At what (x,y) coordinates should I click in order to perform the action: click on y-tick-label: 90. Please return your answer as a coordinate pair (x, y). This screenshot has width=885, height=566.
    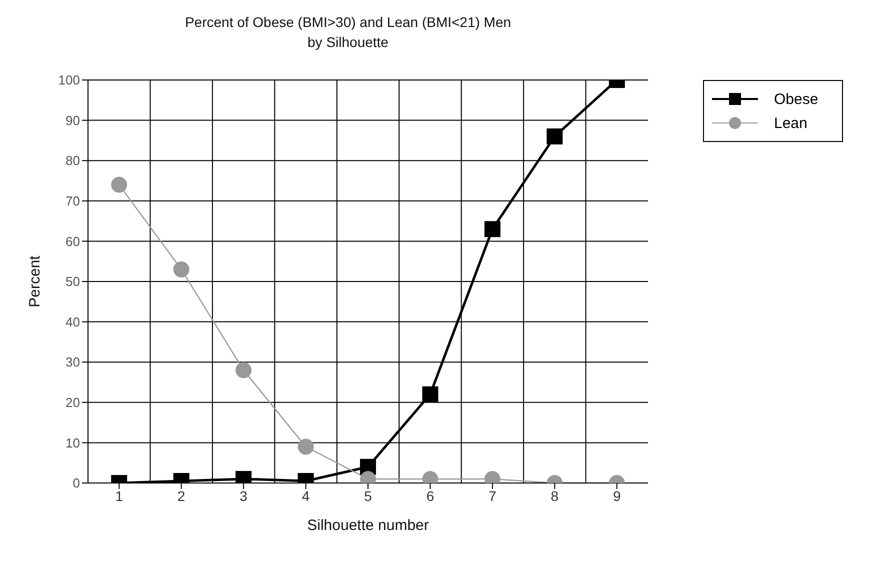
    Looking at the image, I should click on (73, 120).